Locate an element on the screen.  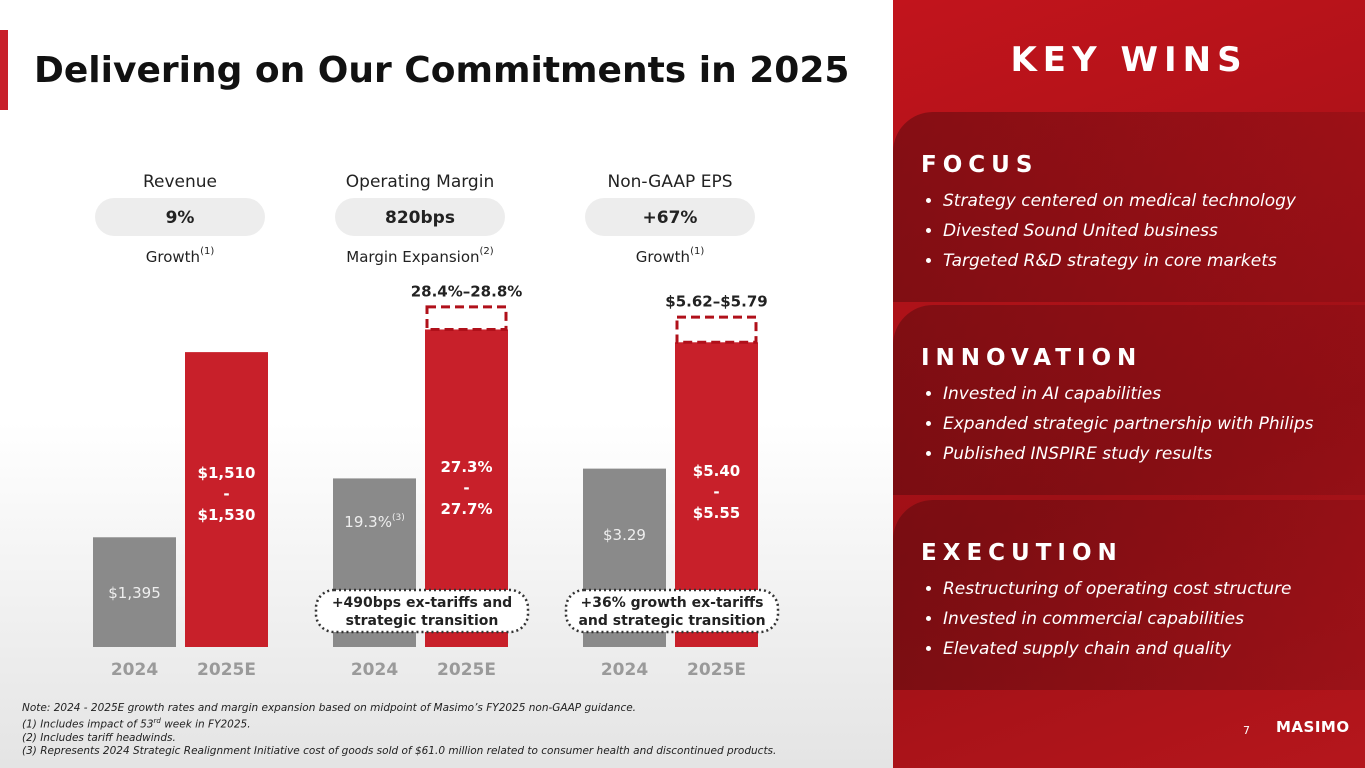
metric-caption-text: Margin Expansion is located at coordinates (412, 257).